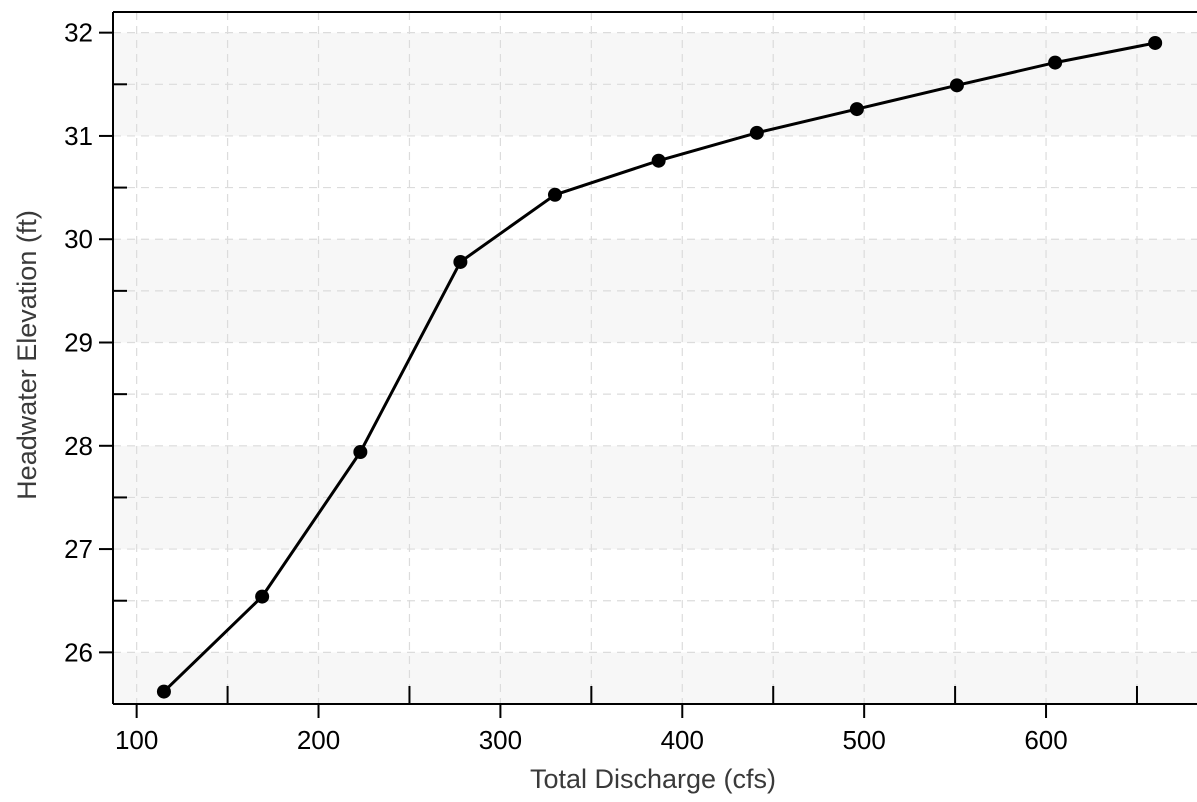 The height and width of the screenshot is (802, 1197). Describe the element at coordinates (863, 740) in the screenshot. I see `x-tick-label: 500` at that location.